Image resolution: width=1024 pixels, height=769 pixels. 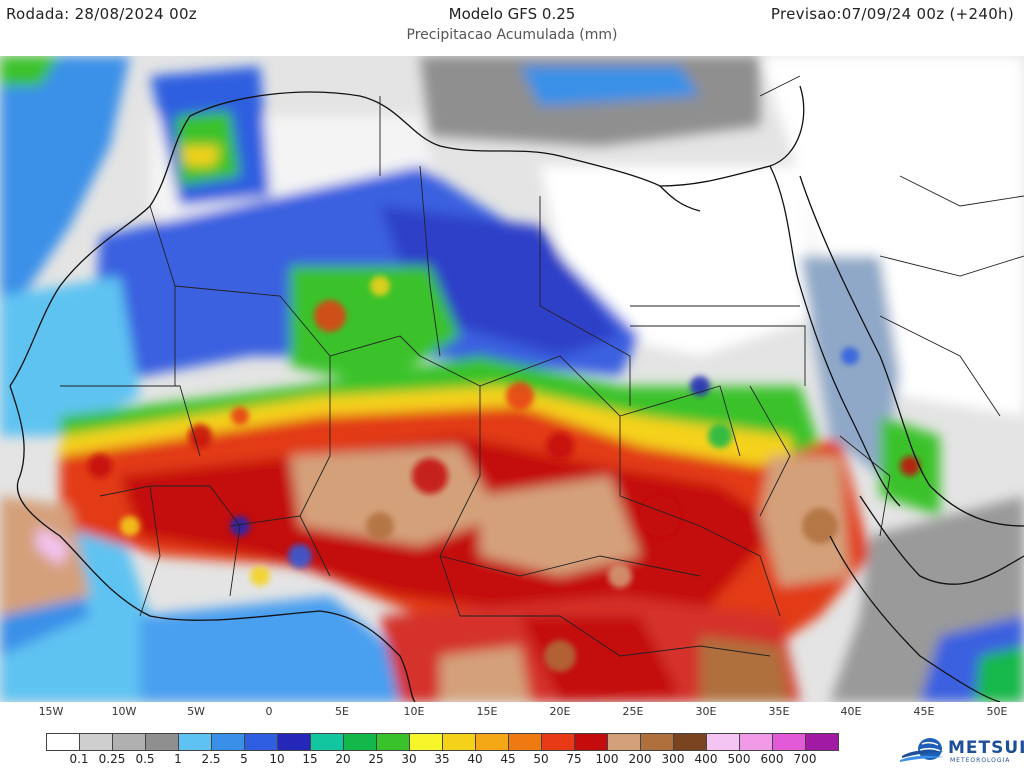 What do you see at coordinates (79, 759) in the screenshot?
I see `colorbar-label: 0.1` at bounding box center [79, 759].